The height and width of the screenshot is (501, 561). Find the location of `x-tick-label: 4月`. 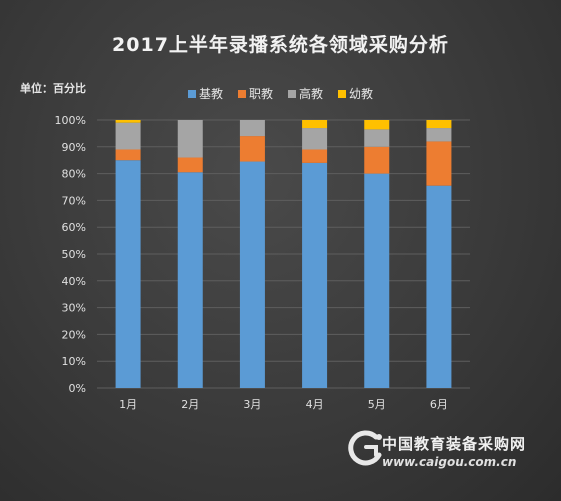

x-tick-label: 4月 is located at coordinates (315, 404).